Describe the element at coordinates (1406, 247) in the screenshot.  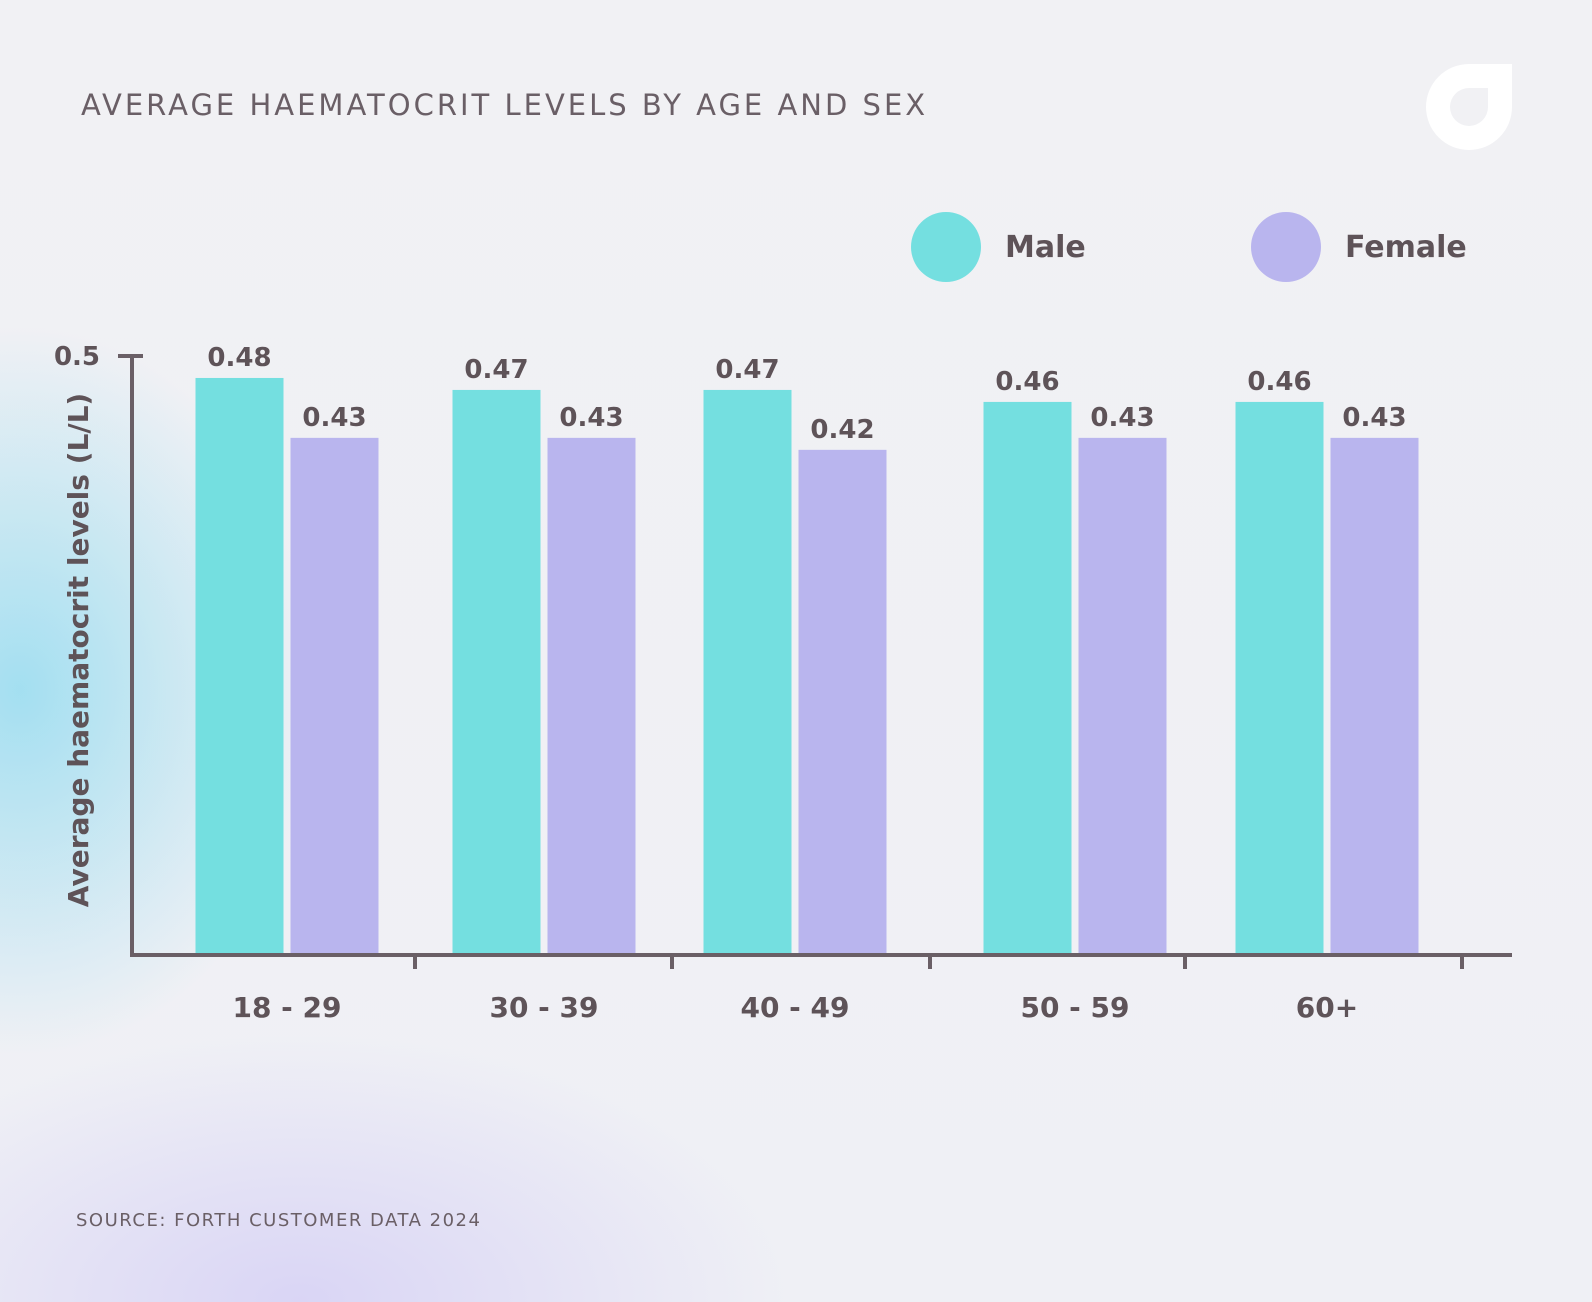
I see `legend-label-female: Female` at that location.